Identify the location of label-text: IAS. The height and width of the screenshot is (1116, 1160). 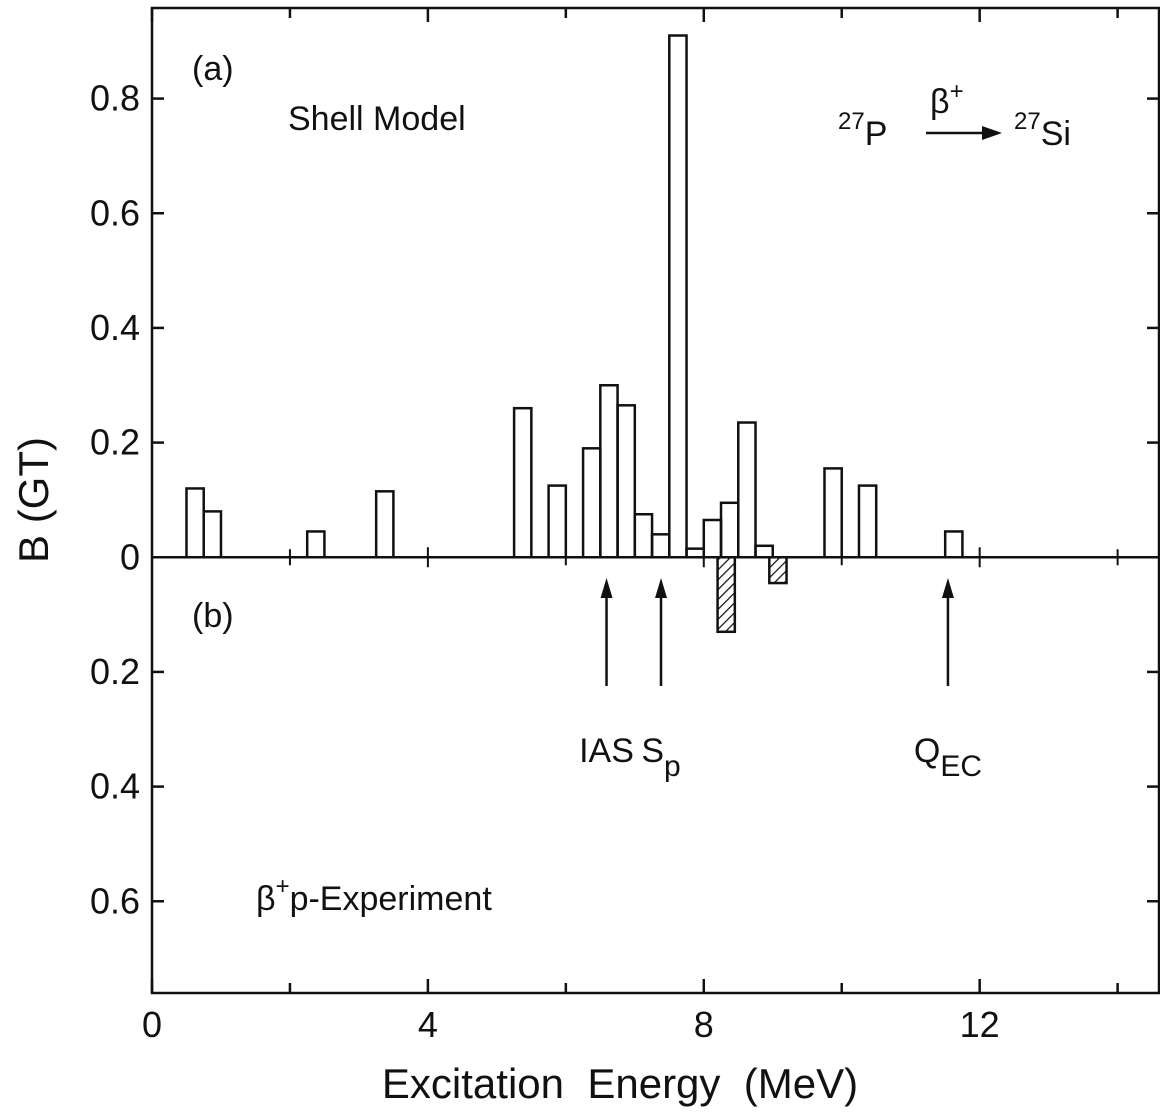
(606, 751).